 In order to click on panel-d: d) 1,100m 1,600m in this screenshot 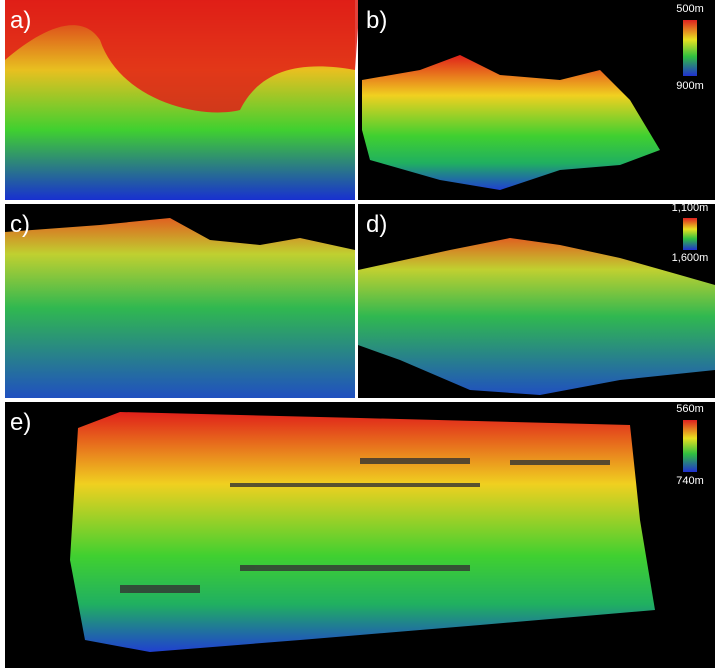, I will do `click(536, 300)`.